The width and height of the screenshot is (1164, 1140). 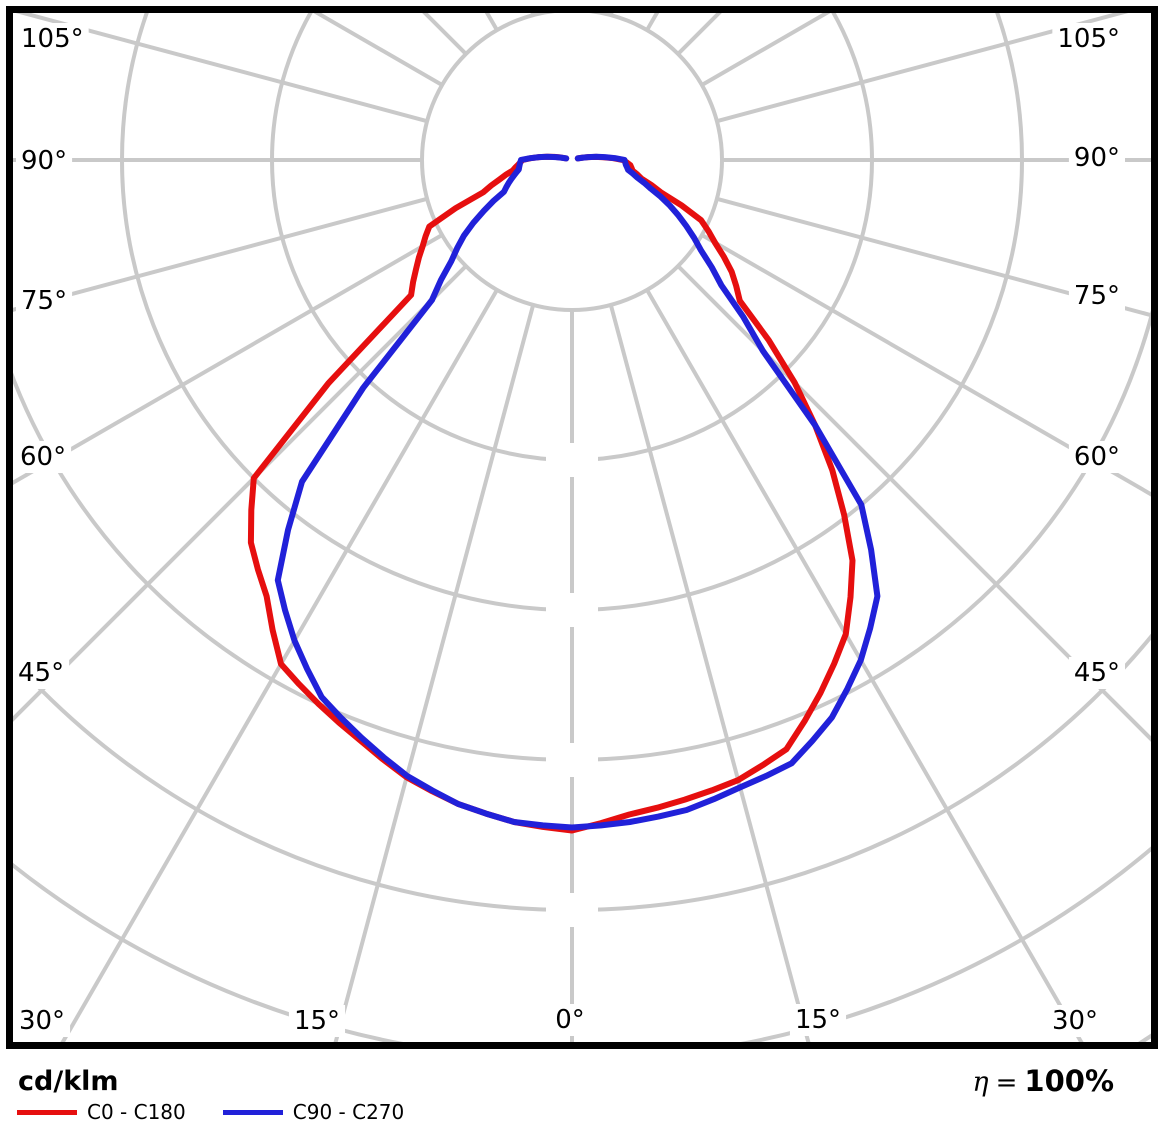 I want to click on legend: C0 - C180 C90 - C270, so click(x=210, y=1112).